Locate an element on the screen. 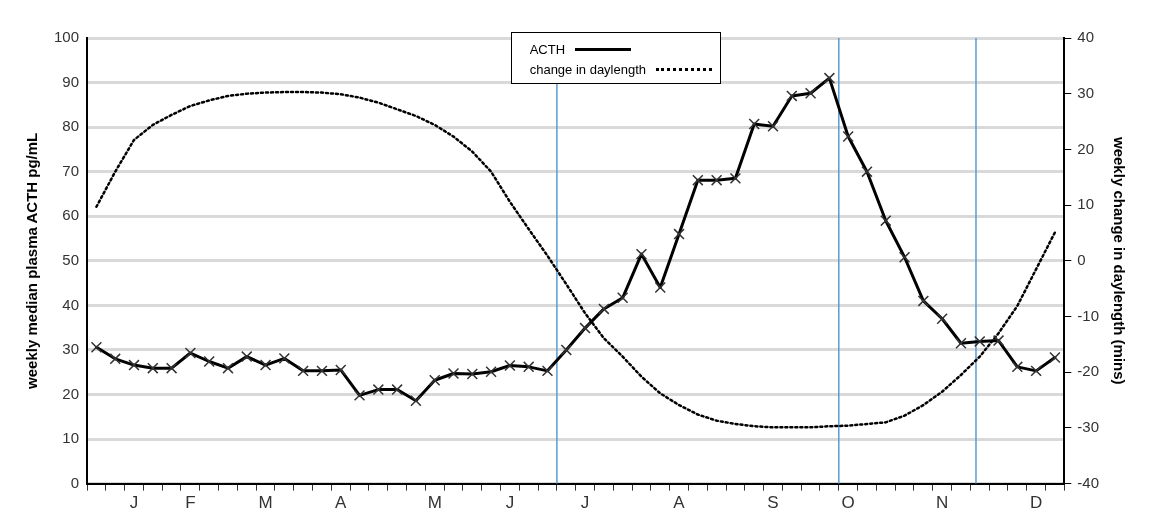 This screenshot has height=521, width=1151. y2-axis-title: weekly change in daylength (mins) is located at coordinates (1119, 260).